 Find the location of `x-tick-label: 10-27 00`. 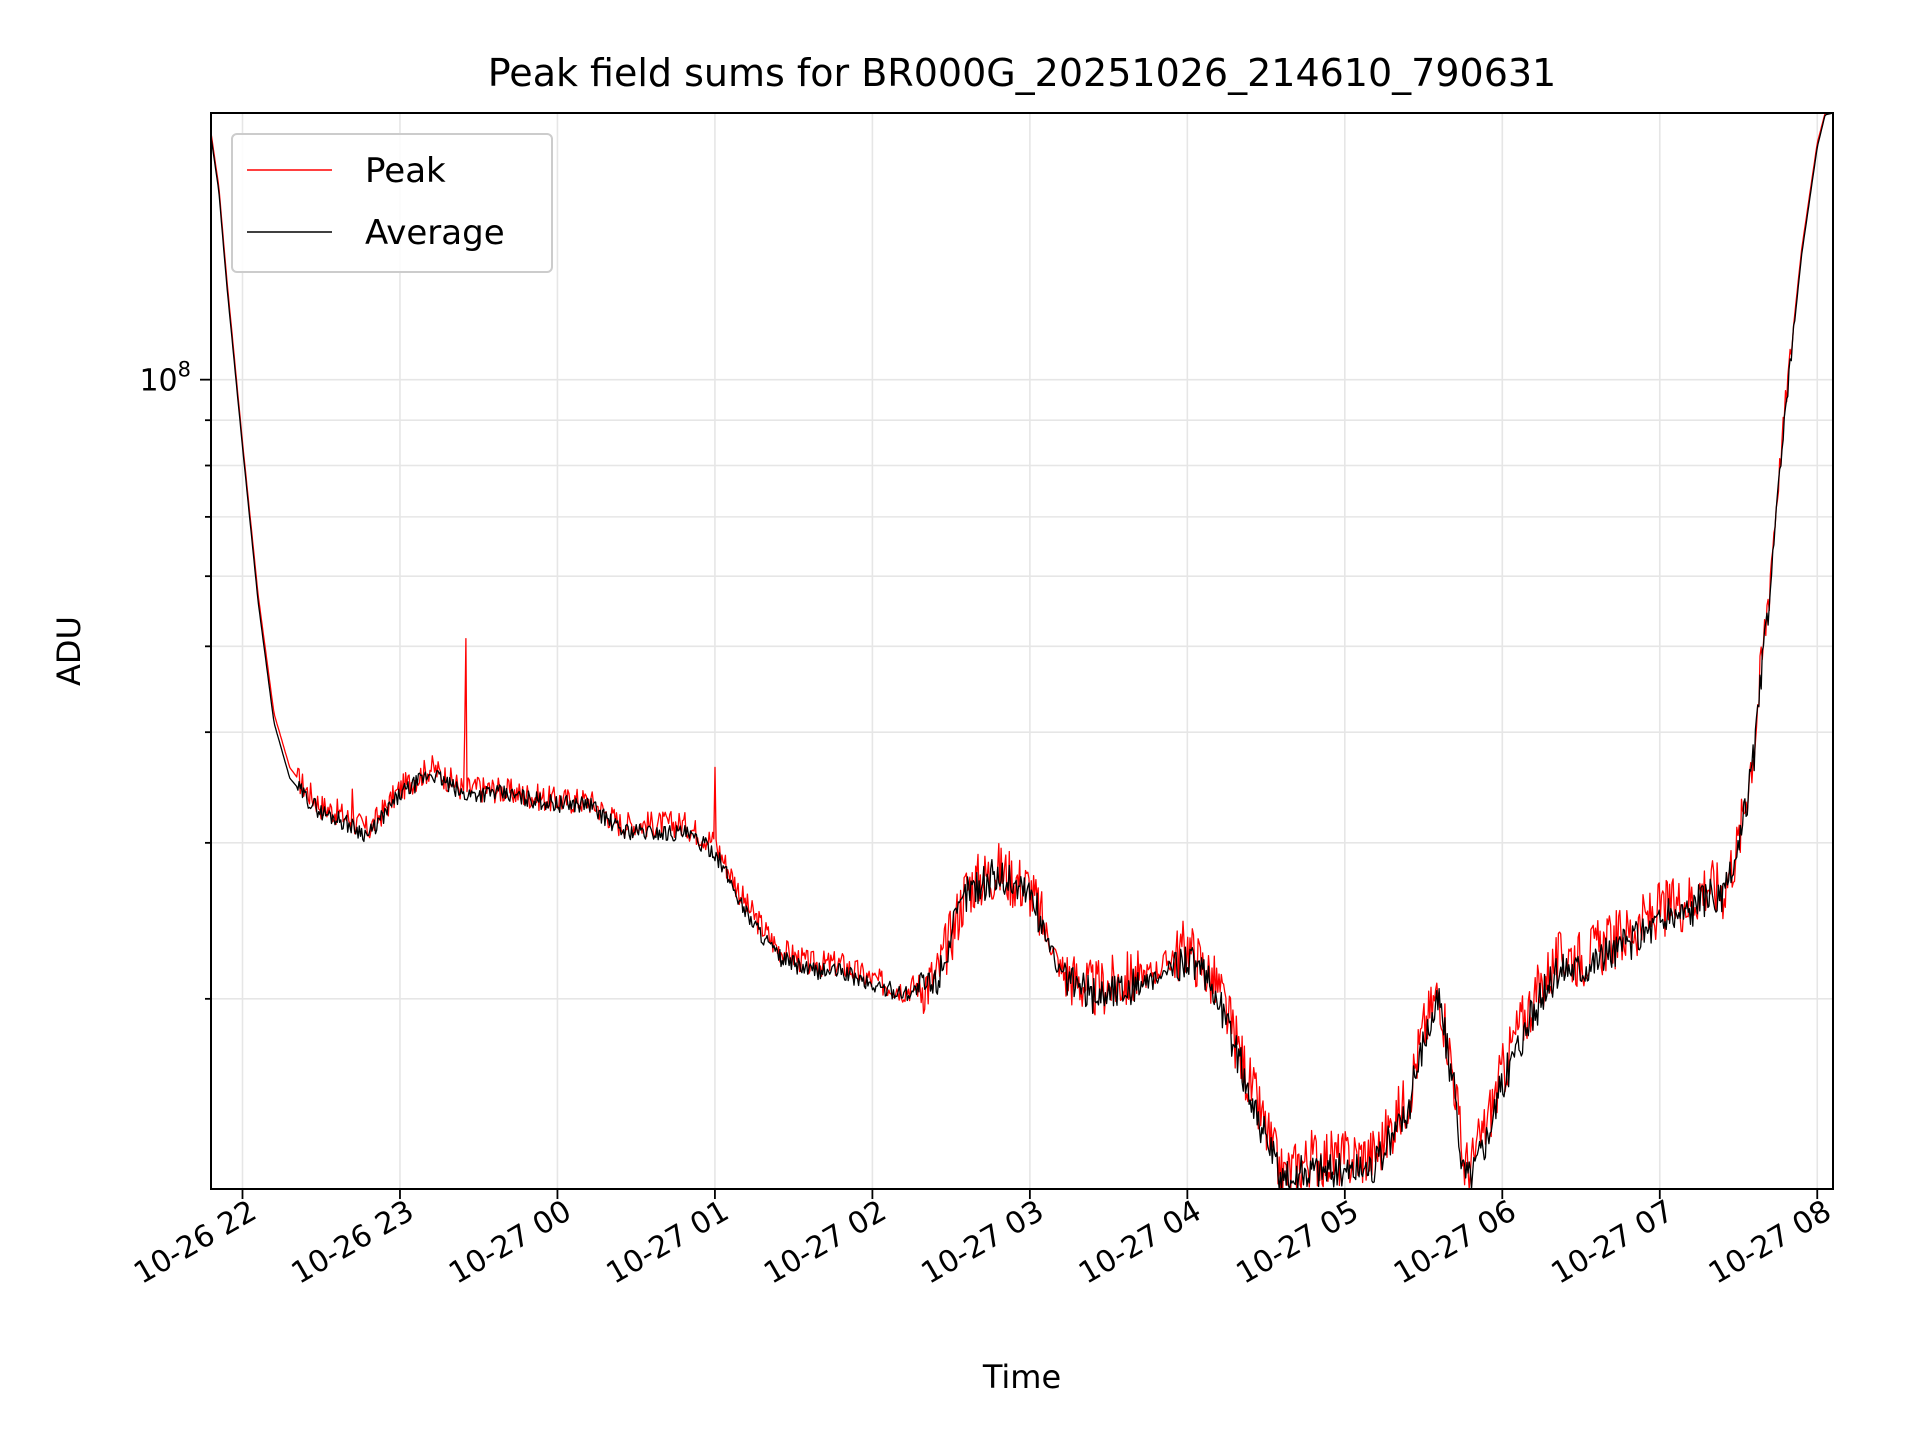

x-tick-label: 10-27 00 is located at coordinates (510, 1243).